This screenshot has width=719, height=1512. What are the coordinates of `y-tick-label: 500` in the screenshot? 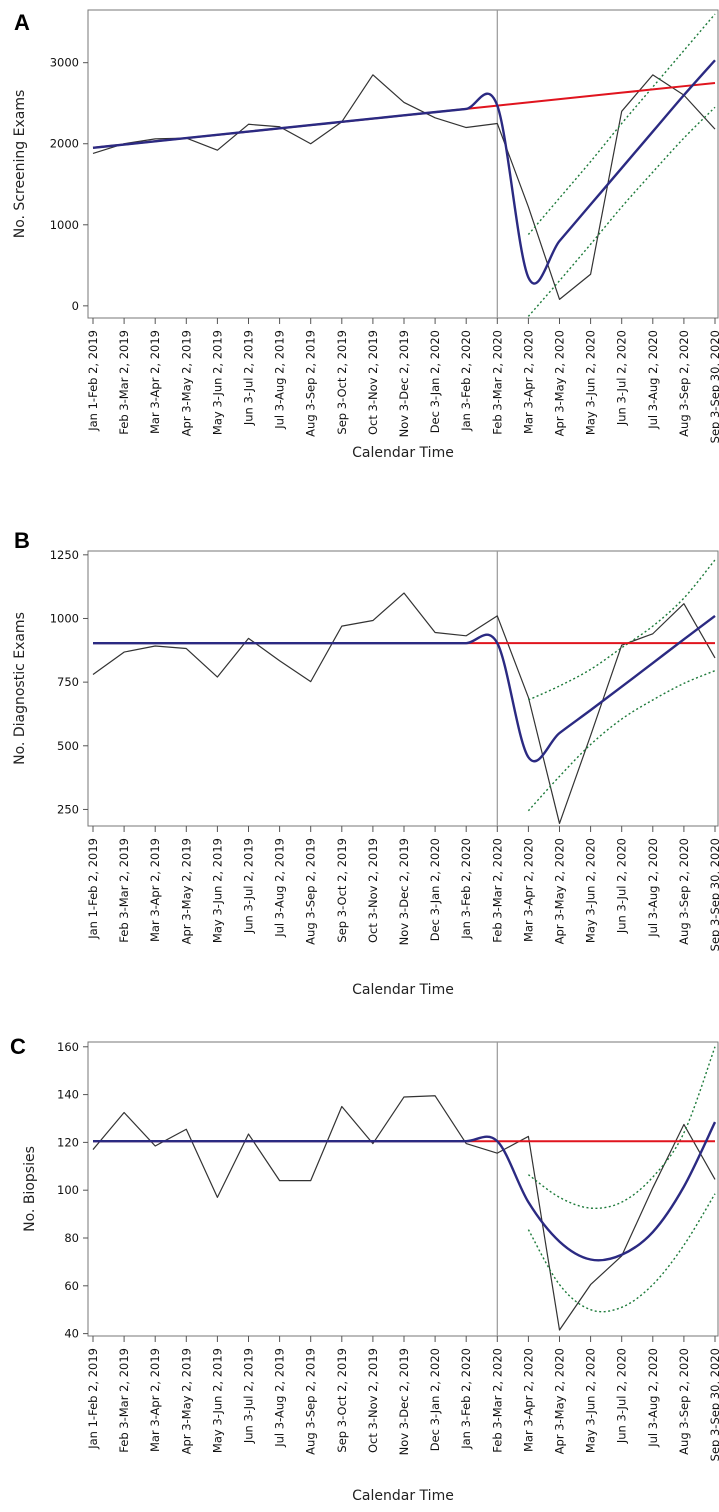 It's located at (68, 746).